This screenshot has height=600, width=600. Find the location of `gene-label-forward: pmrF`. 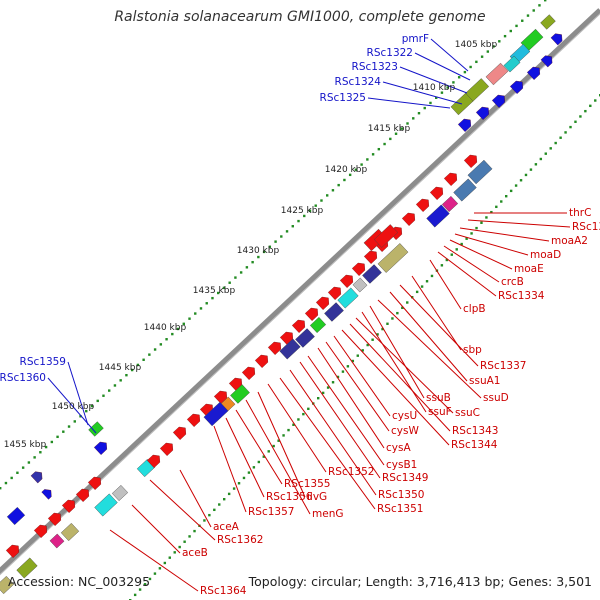

gene-label-forward: pmrF is located at coordinates (415, 39).